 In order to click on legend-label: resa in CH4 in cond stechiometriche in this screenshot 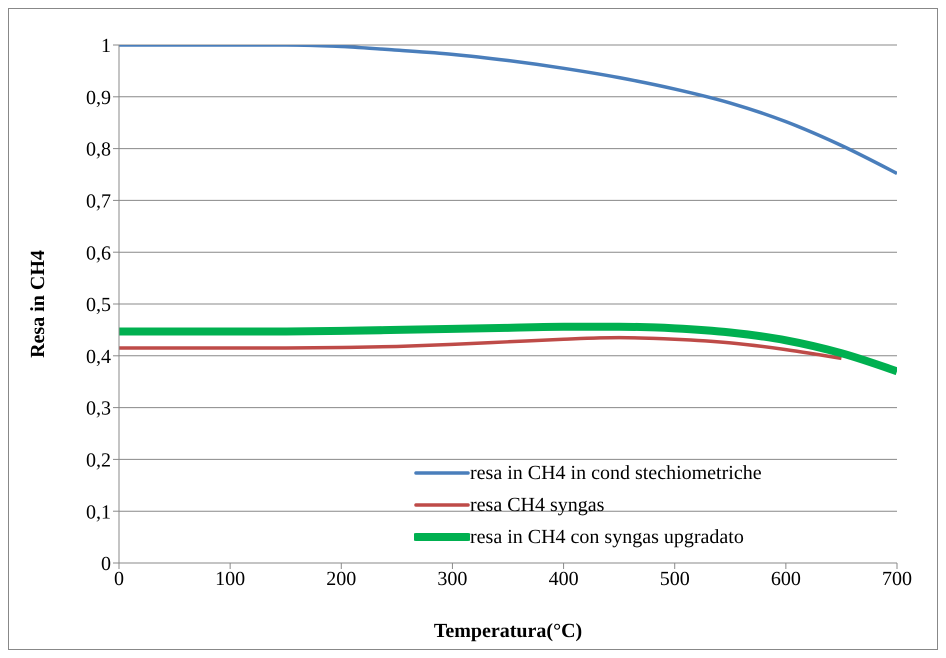, I will do `click(616, 473)`.